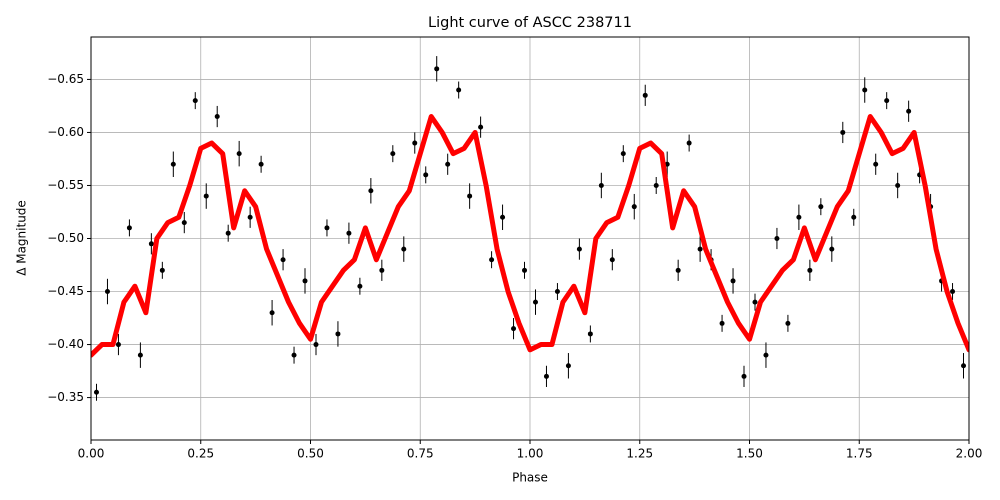  I want to click on x-tick-label: 0.50, so click(310, 454).